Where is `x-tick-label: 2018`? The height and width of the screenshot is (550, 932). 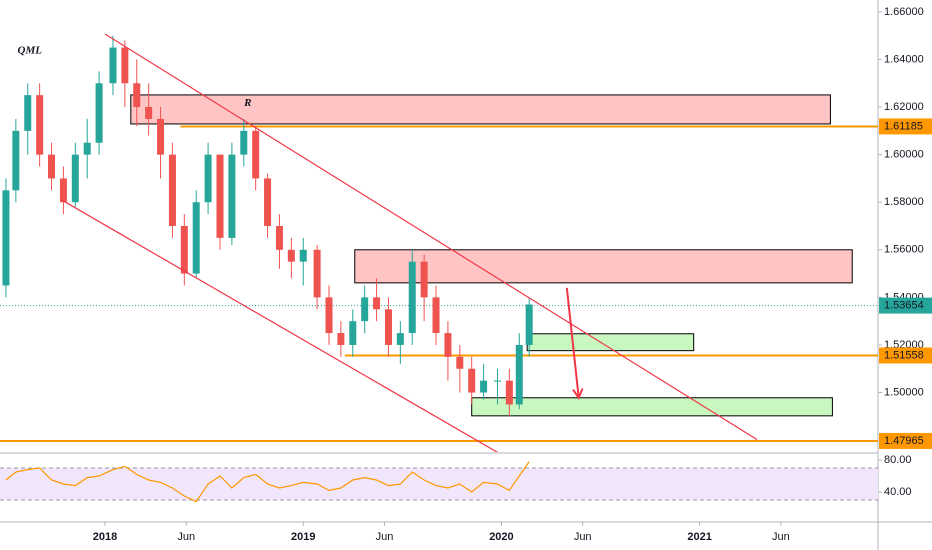
x-tick-label: 2018 is located at coordinates (105, 537).